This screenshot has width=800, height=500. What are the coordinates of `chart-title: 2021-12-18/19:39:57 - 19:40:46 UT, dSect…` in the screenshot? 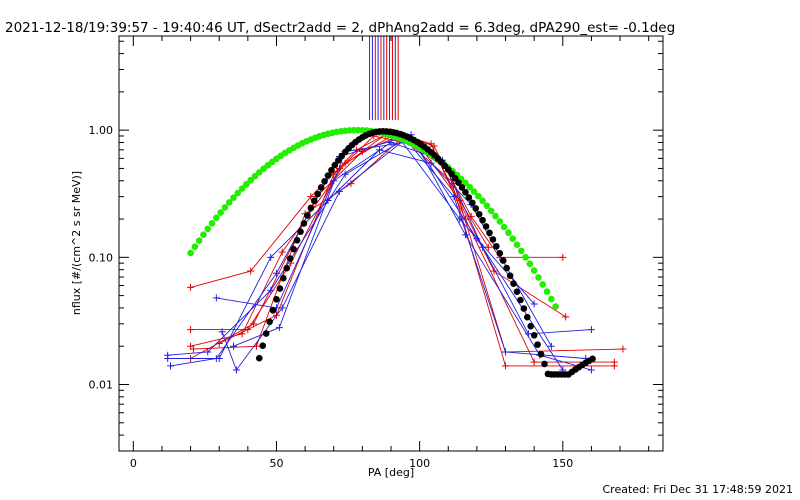 It's located at (340, 28).